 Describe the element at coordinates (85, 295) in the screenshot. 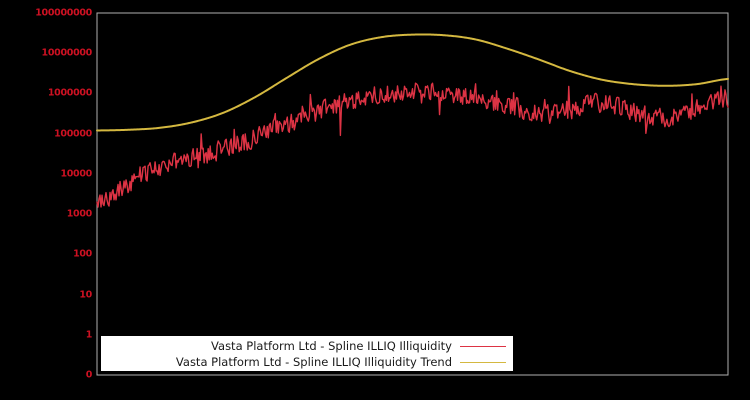

I see `y-tick-label: 10` at that location.